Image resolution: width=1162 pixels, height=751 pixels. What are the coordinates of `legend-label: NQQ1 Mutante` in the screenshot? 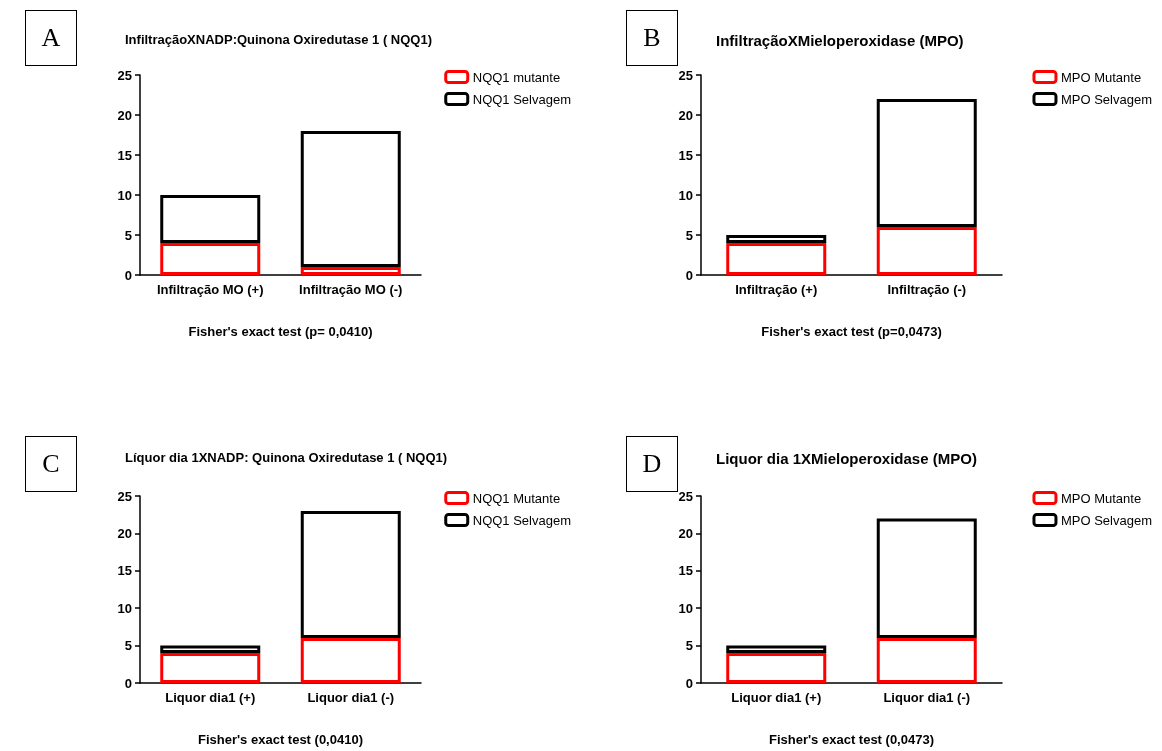 It's located at (516, 498).